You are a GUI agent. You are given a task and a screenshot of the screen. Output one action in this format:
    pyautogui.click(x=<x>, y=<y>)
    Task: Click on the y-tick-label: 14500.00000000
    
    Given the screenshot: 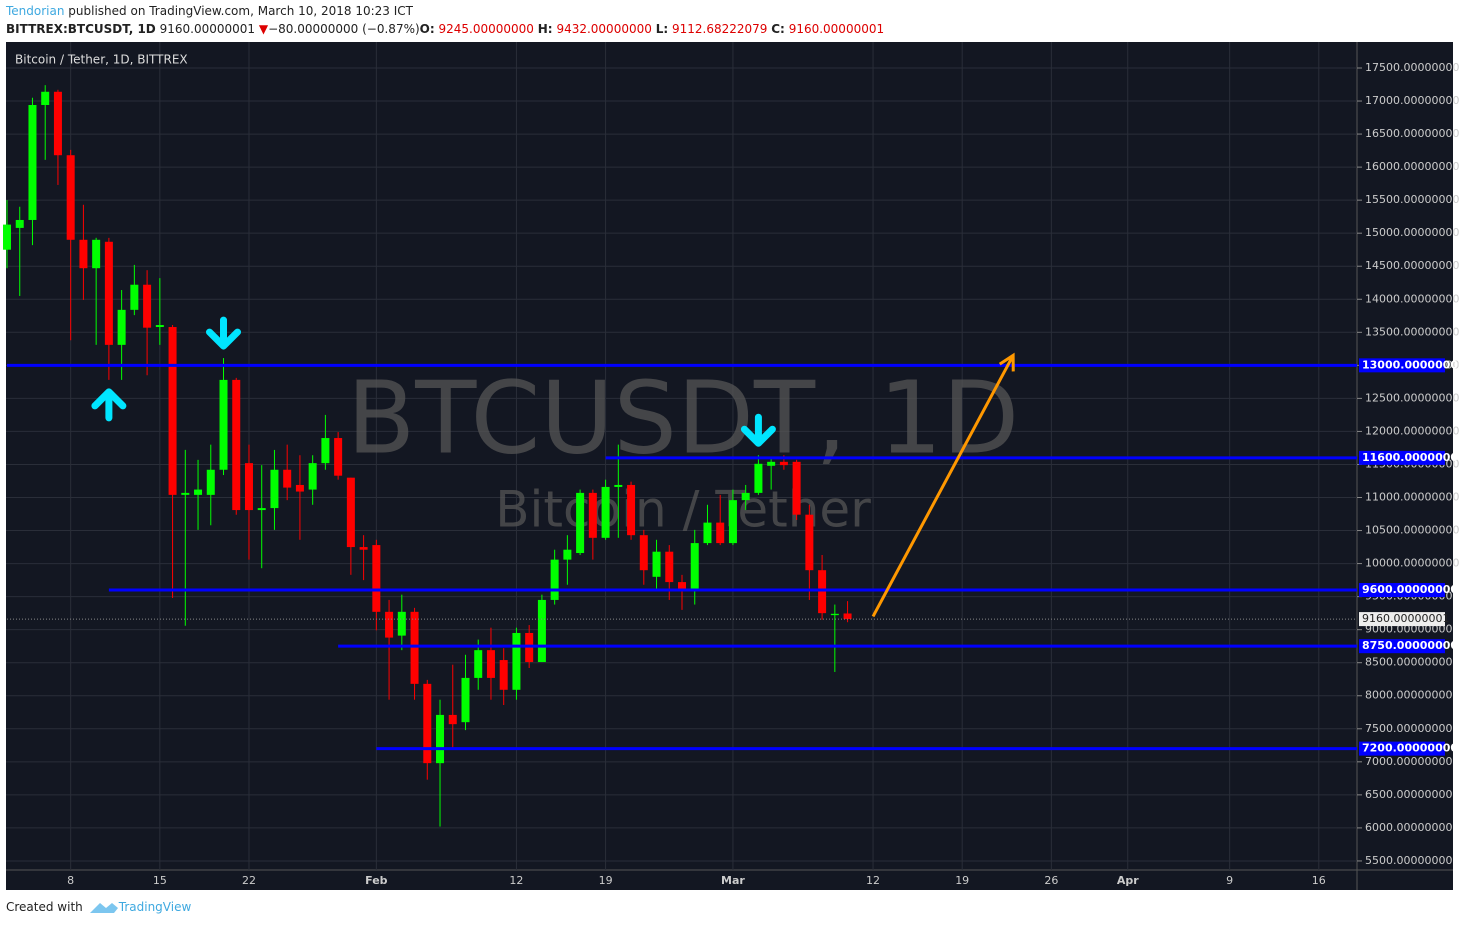 What is the action you would take?
    pyautogui.click(x=1412, y=265)
    